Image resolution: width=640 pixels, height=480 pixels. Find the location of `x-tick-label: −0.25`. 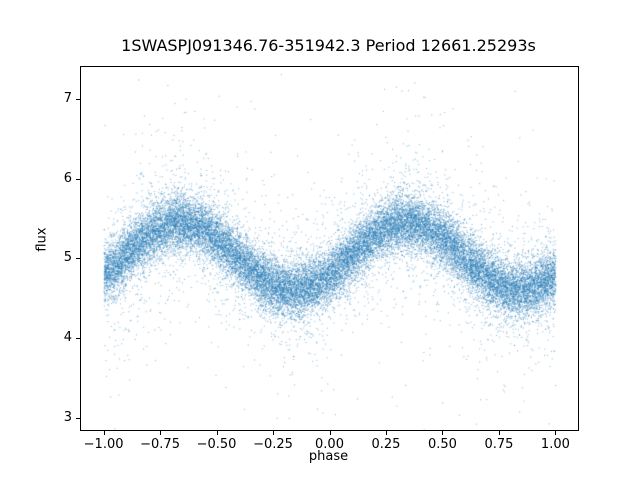

x-tick-label: −0.25 is located at coordinates (273, 444).